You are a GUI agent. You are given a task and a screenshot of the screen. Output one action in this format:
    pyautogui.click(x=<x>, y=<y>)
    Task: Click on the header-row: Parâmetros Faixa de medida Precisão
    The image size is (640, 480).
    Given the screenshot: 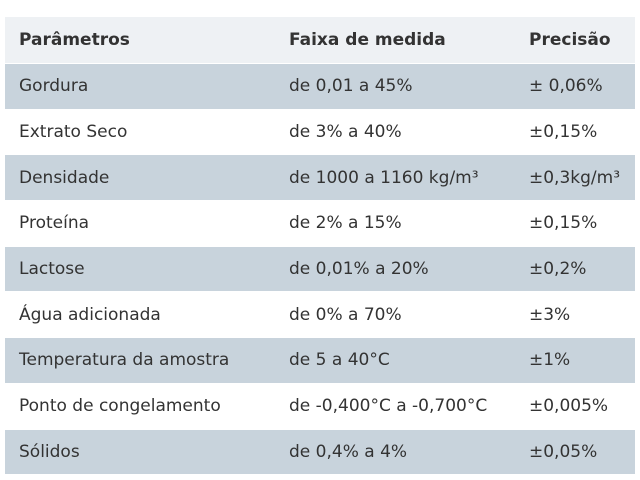 What is the action you would take?
    pyautogui.click(x=320, y=40)
    